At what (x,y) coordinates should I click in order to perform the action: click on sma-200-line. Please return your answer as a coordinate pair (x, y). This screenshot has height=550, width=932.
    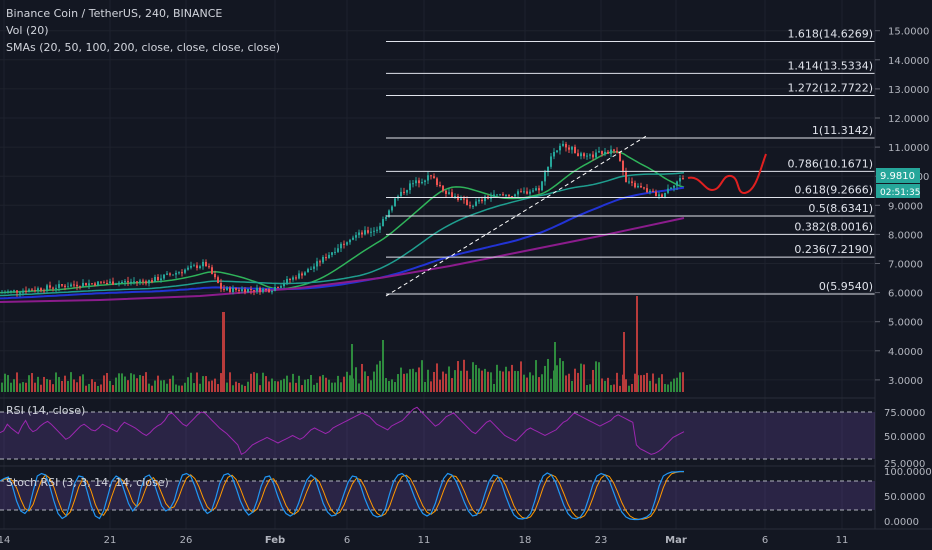
    Looking at the image, I should click on (342, 260).